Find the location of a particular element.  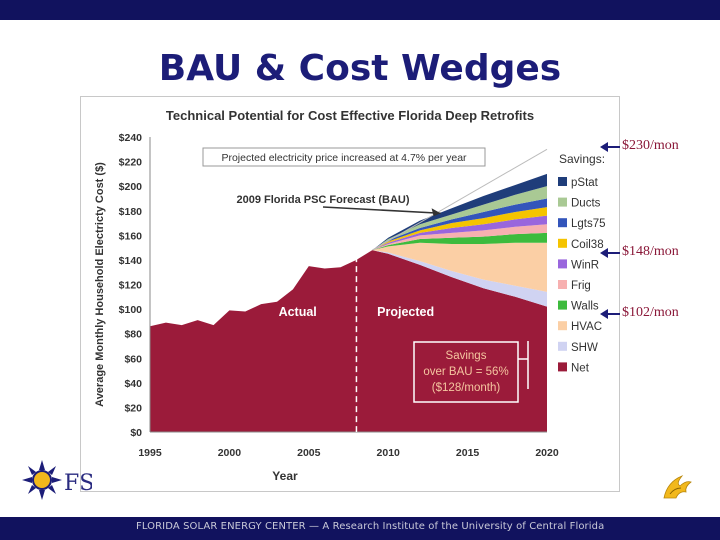

legend-label-pstat: pStat is located at coordinates (585, 183).